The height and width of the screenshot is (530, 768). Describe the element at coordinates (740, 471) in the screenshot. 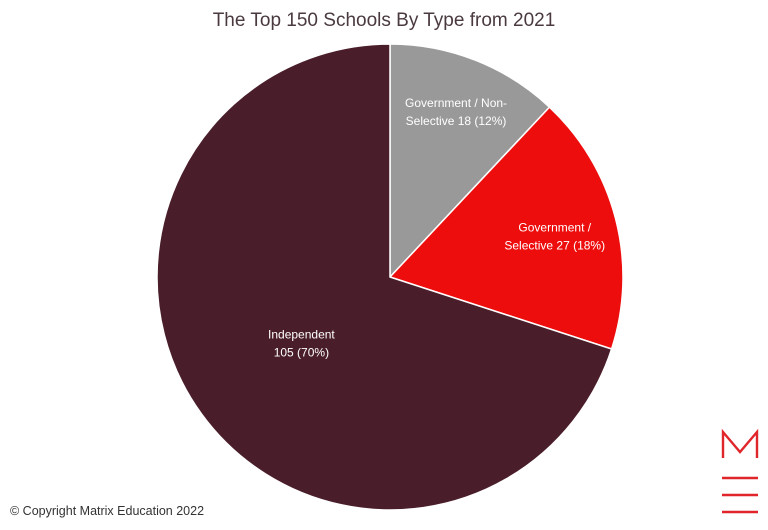

I see `matrix-logo-icon` at that location.